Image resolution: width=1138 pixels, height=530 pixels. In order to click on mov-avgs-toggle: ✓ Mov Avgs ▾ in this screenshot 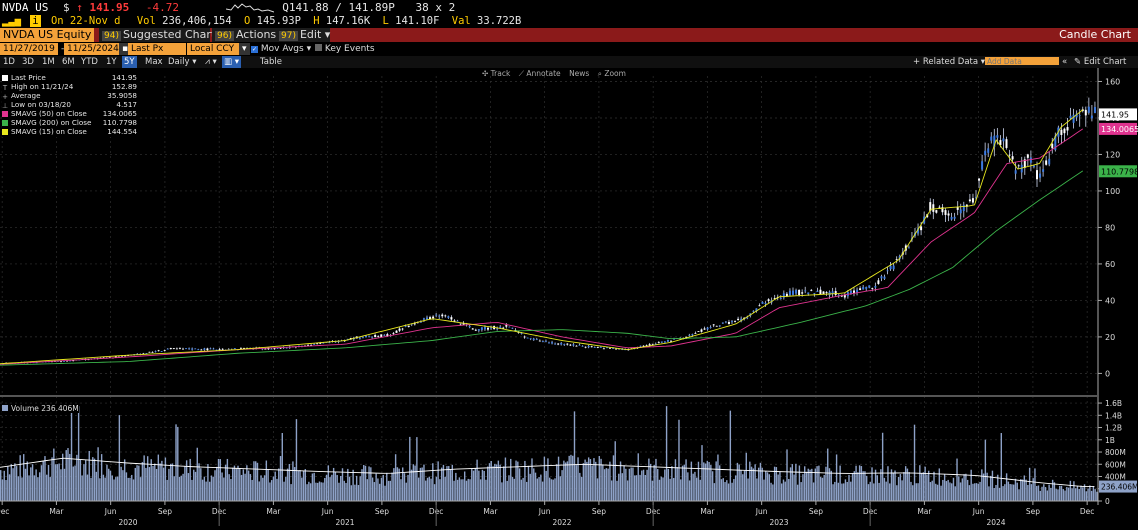, I will do `click(281, 49)`.